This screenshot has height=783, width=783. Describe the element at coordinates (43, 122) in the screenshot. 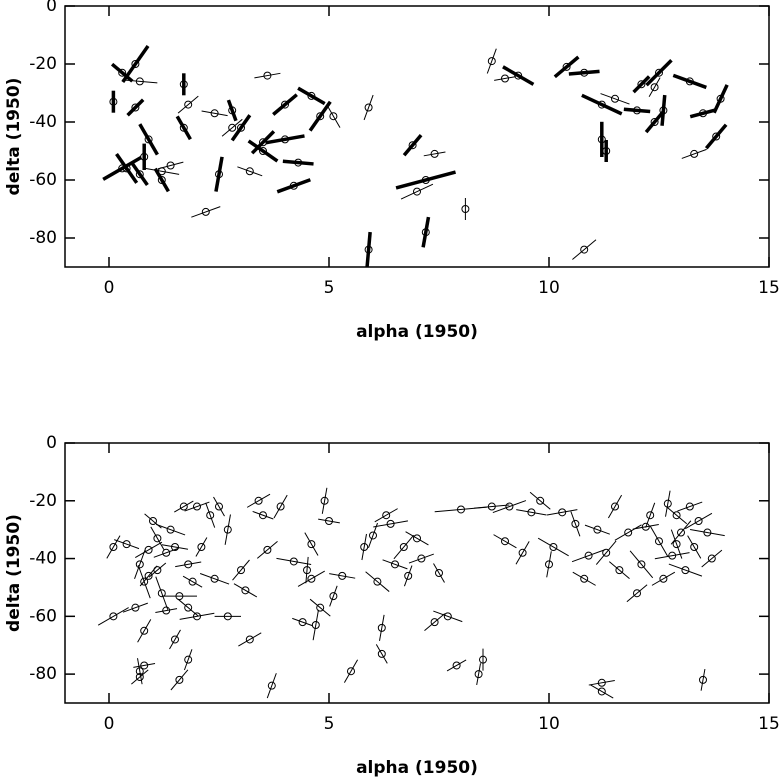

I see `y-tick-label: -40` at that location.